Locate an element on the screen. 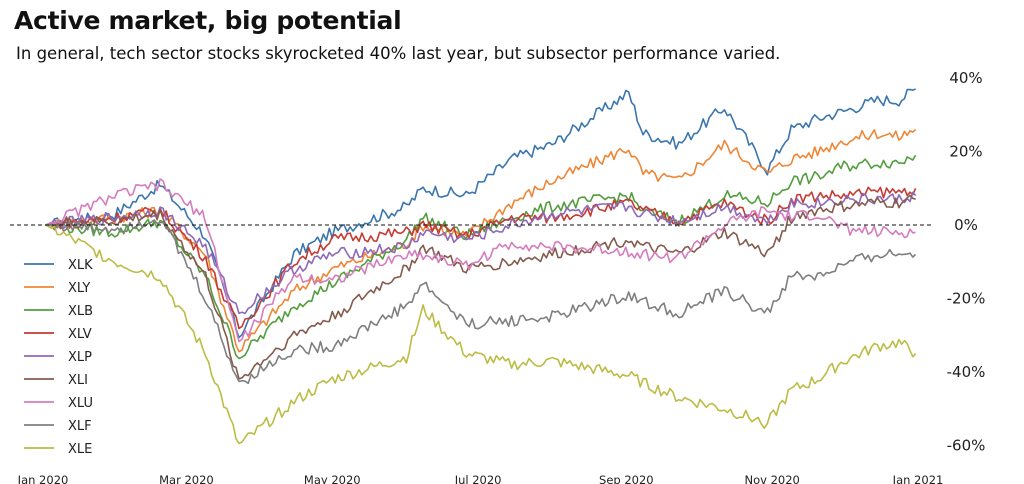 This screenshot has width=1024, height=484. x-tick-label: Nov 2020 is located at coordinates (771, 478).